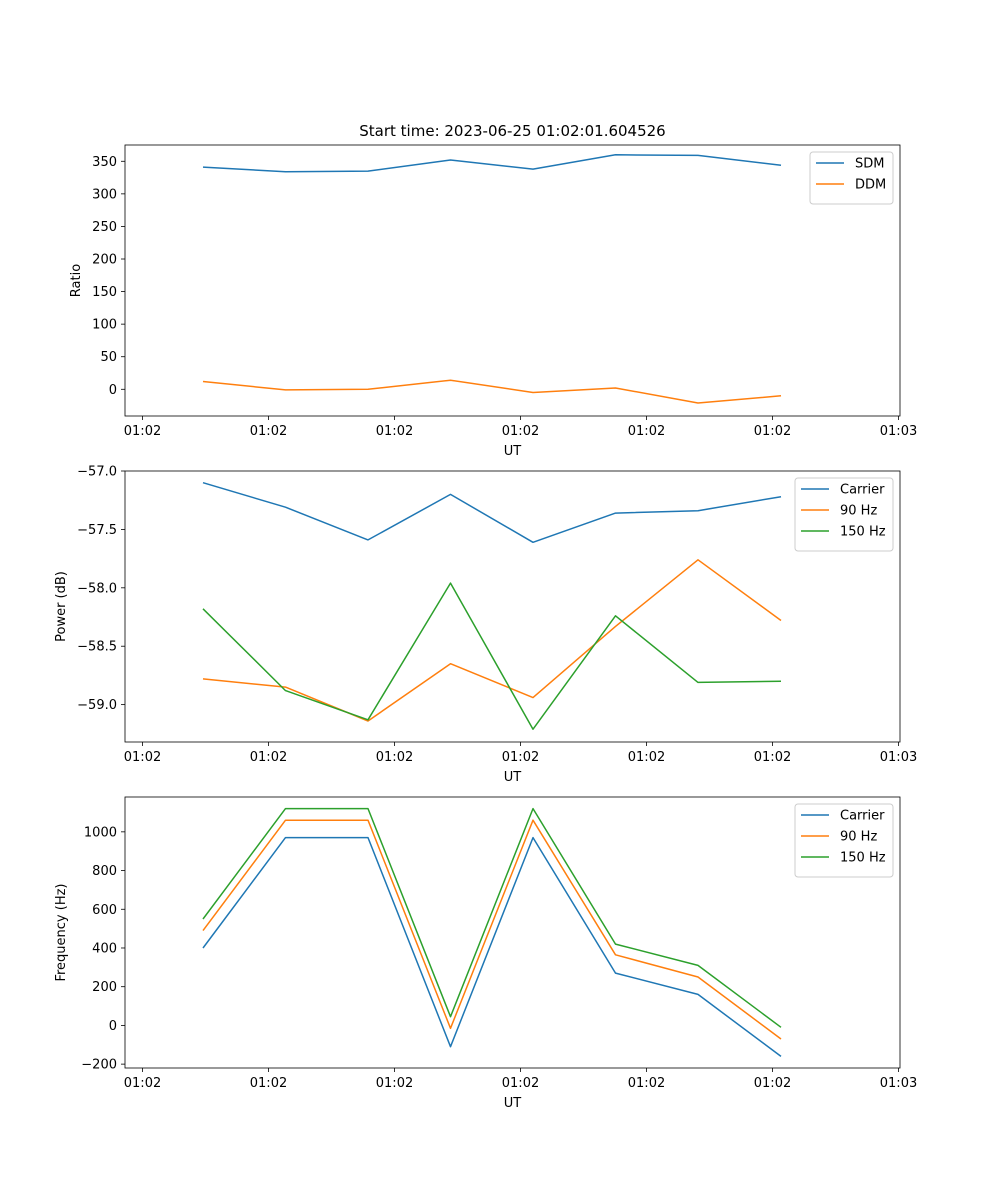 This screenshot has height=1200, width=1000. Describe the element at coordinates (492, 163) in the screenshot. I see `series-line-sdm` at that location.